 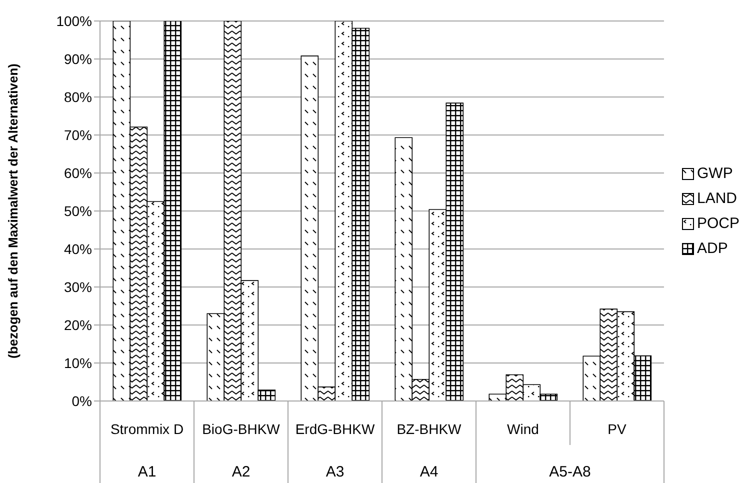 I want to click on legend-label: LAND, so click(x=717, y=198).